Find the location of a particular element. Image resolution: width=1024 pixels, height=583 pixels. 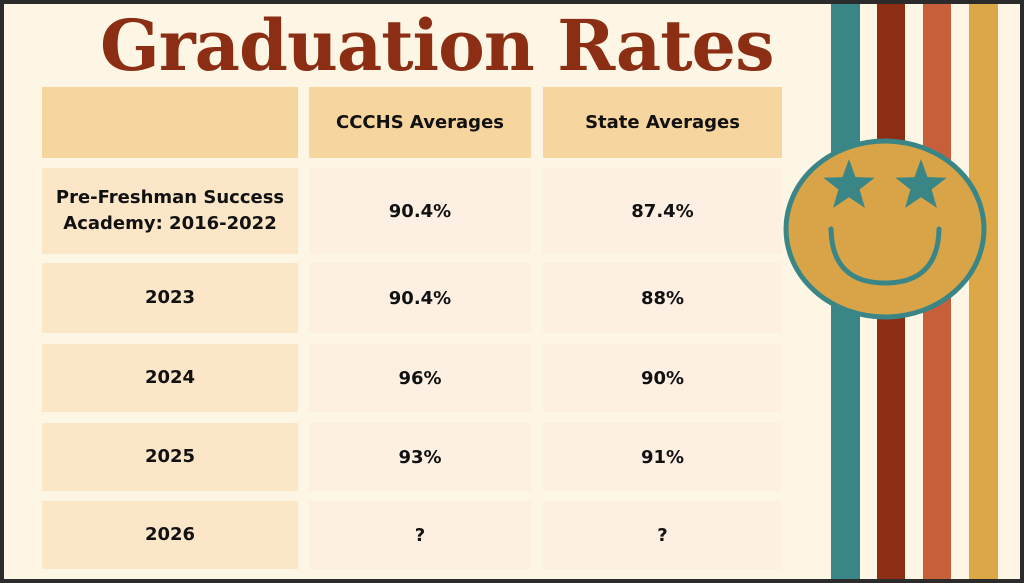

row-label: Pre-Freshman Success Academy: 2016-2022 is located at coordinates (170, 211).